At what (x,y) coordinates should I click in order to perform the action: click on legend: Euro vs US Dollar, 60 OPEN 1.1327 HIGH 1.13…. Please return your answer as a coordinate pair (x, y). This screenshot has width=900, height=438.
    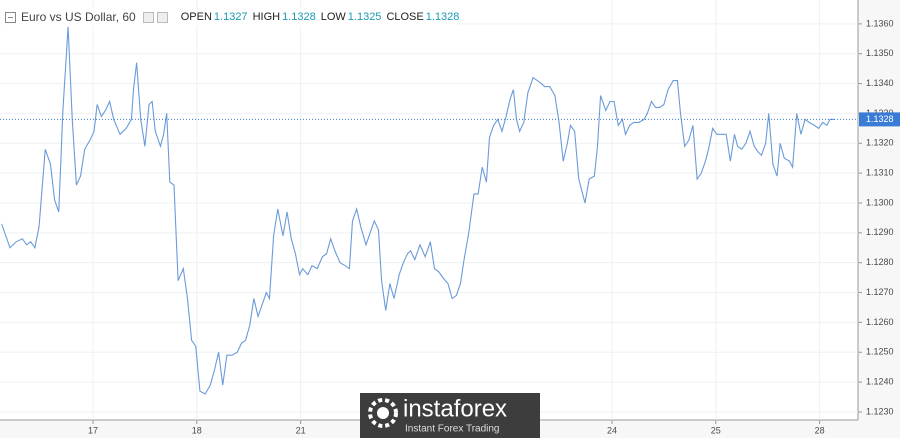
    Looking at the image, I should click on (231, 17).